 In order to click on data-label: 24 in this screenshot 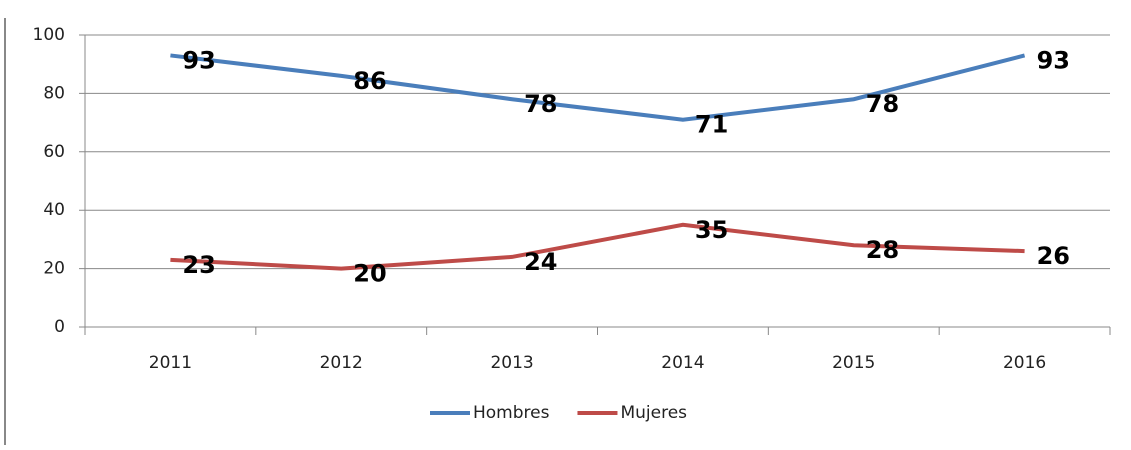, I will do `click(540, 262)`.